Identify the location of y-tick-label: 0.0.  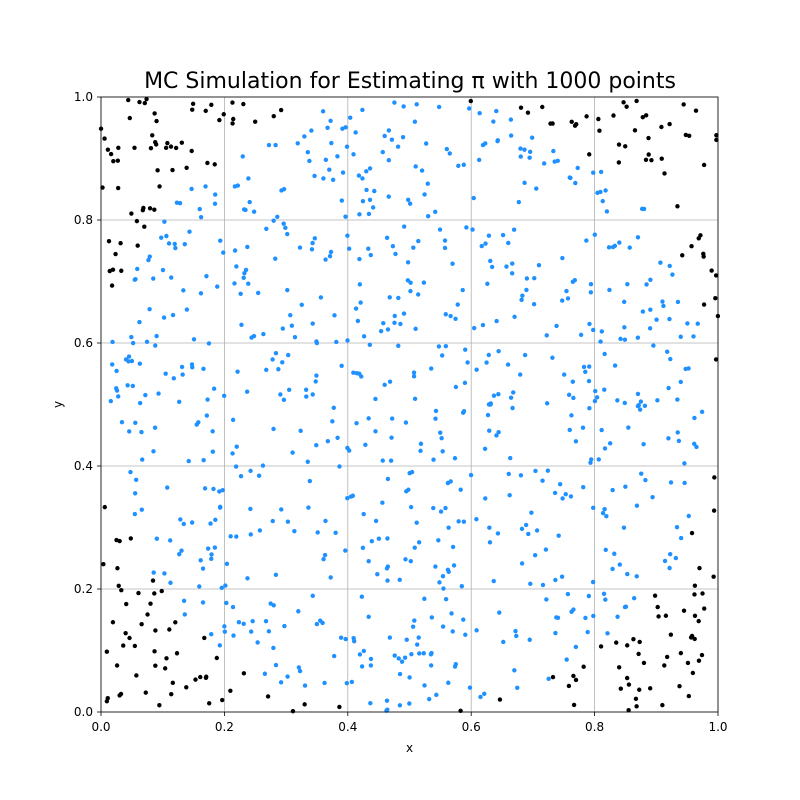
(83, 712).